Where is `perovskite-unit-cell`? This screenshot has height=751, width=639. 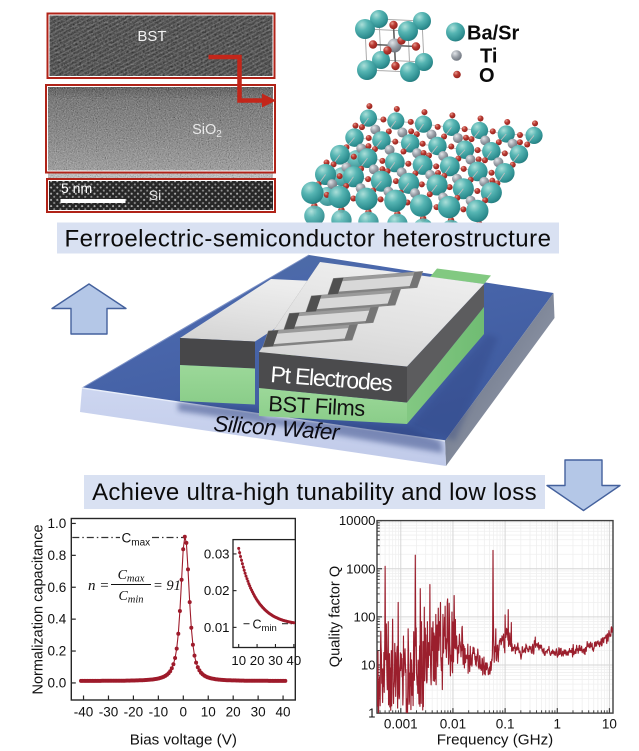
perovskite-unit-cell is located at coordinates (394, 46).